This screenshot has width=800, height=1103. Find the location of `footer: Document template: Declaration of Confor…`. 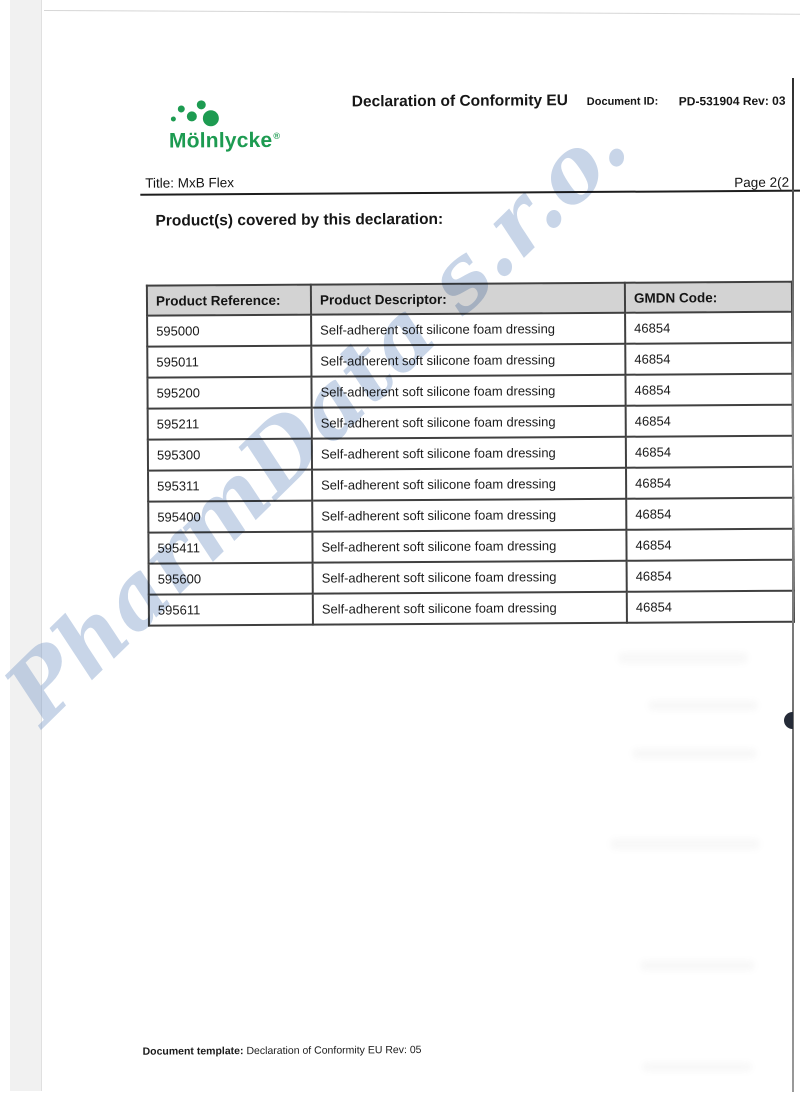

footer: Document template: Declaration of Confor… is located at coordinates (282, 1051).